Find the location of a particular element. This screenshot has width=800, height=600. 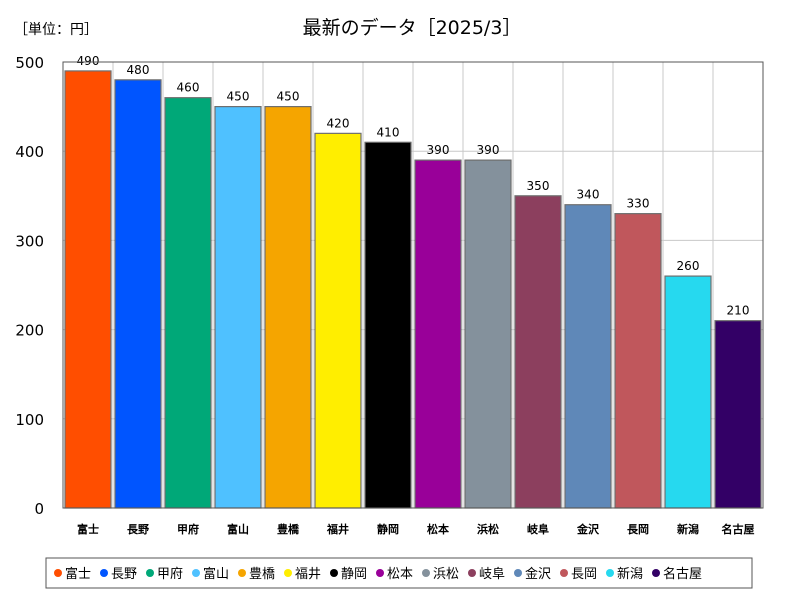

legend-entry: 松本 is located at coordinates (400, 574).